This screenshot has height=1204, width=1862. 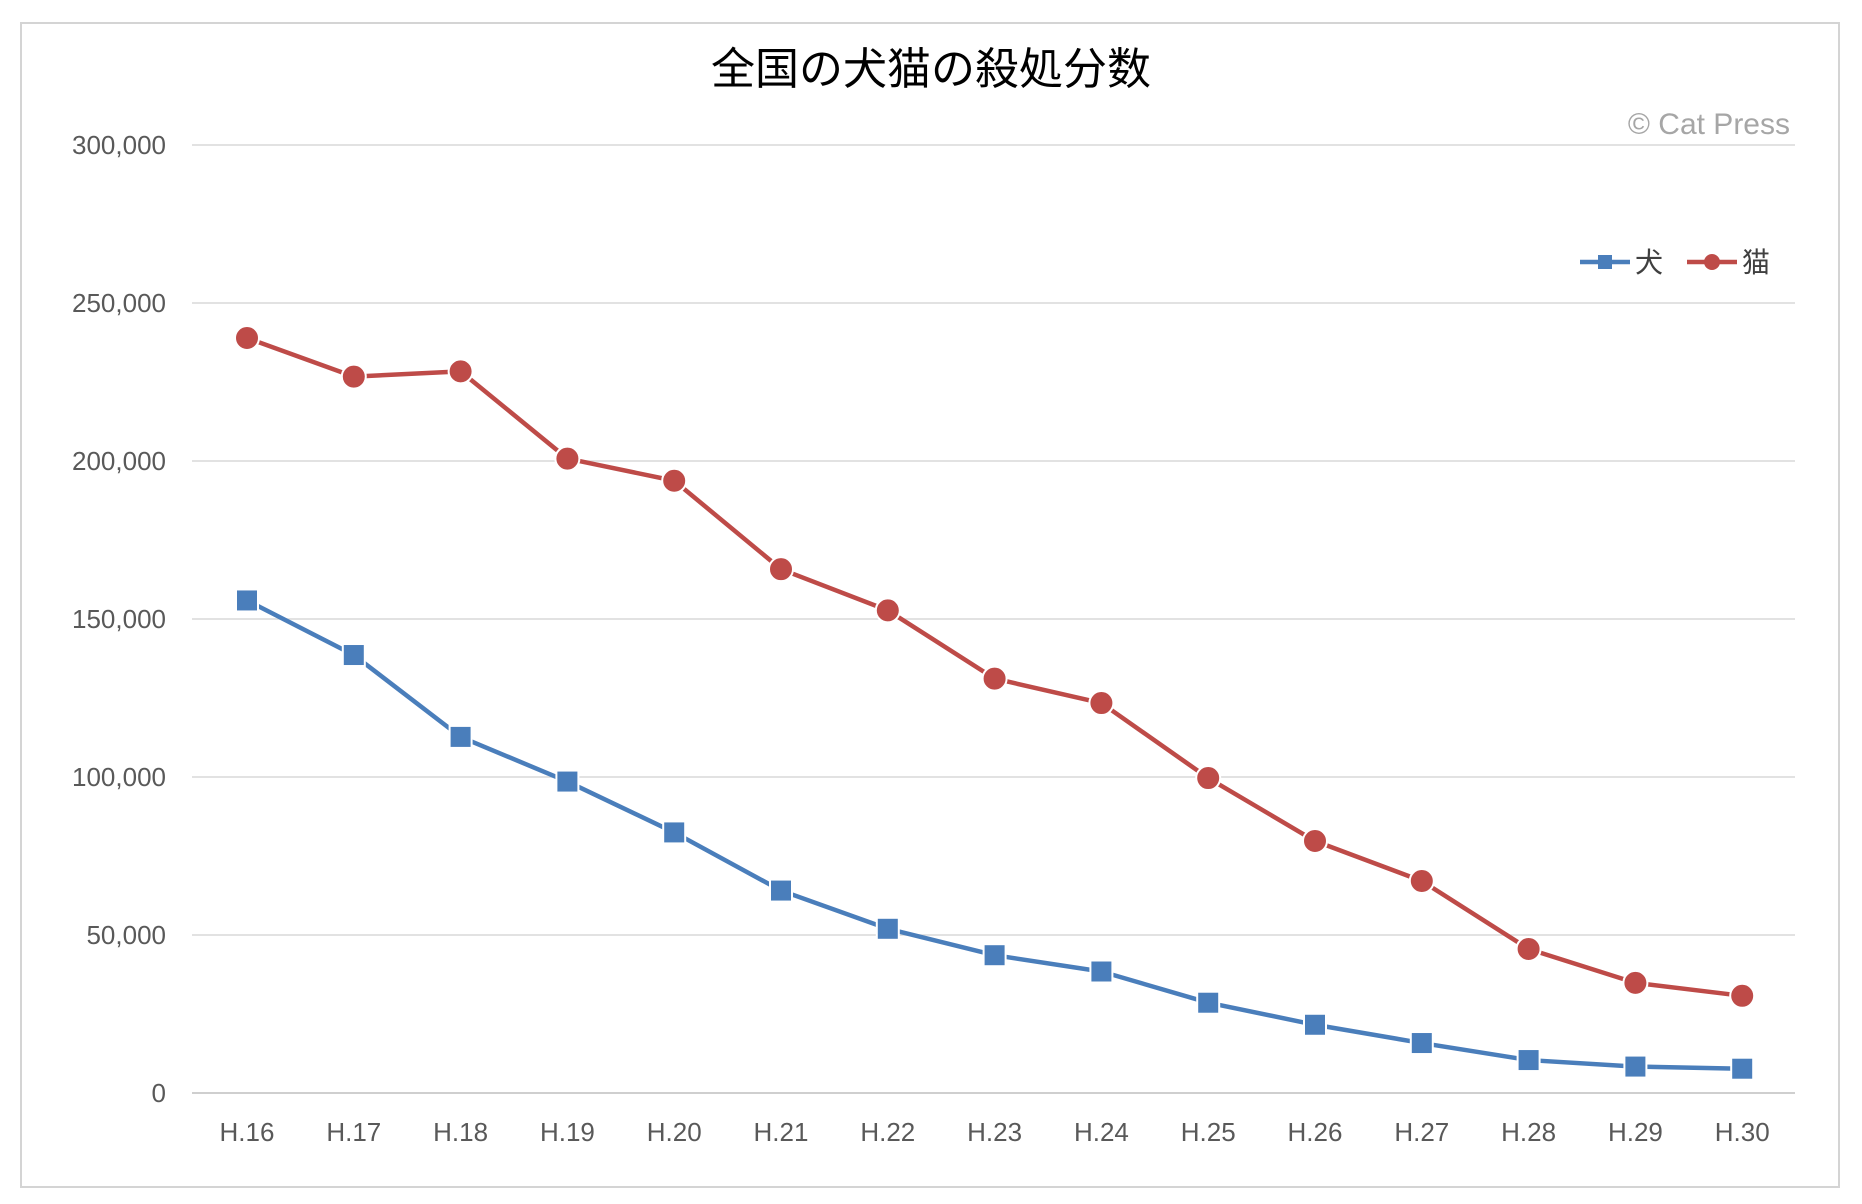 I want to click on y-tick-label: 50,000, so click(x=126, y=935).